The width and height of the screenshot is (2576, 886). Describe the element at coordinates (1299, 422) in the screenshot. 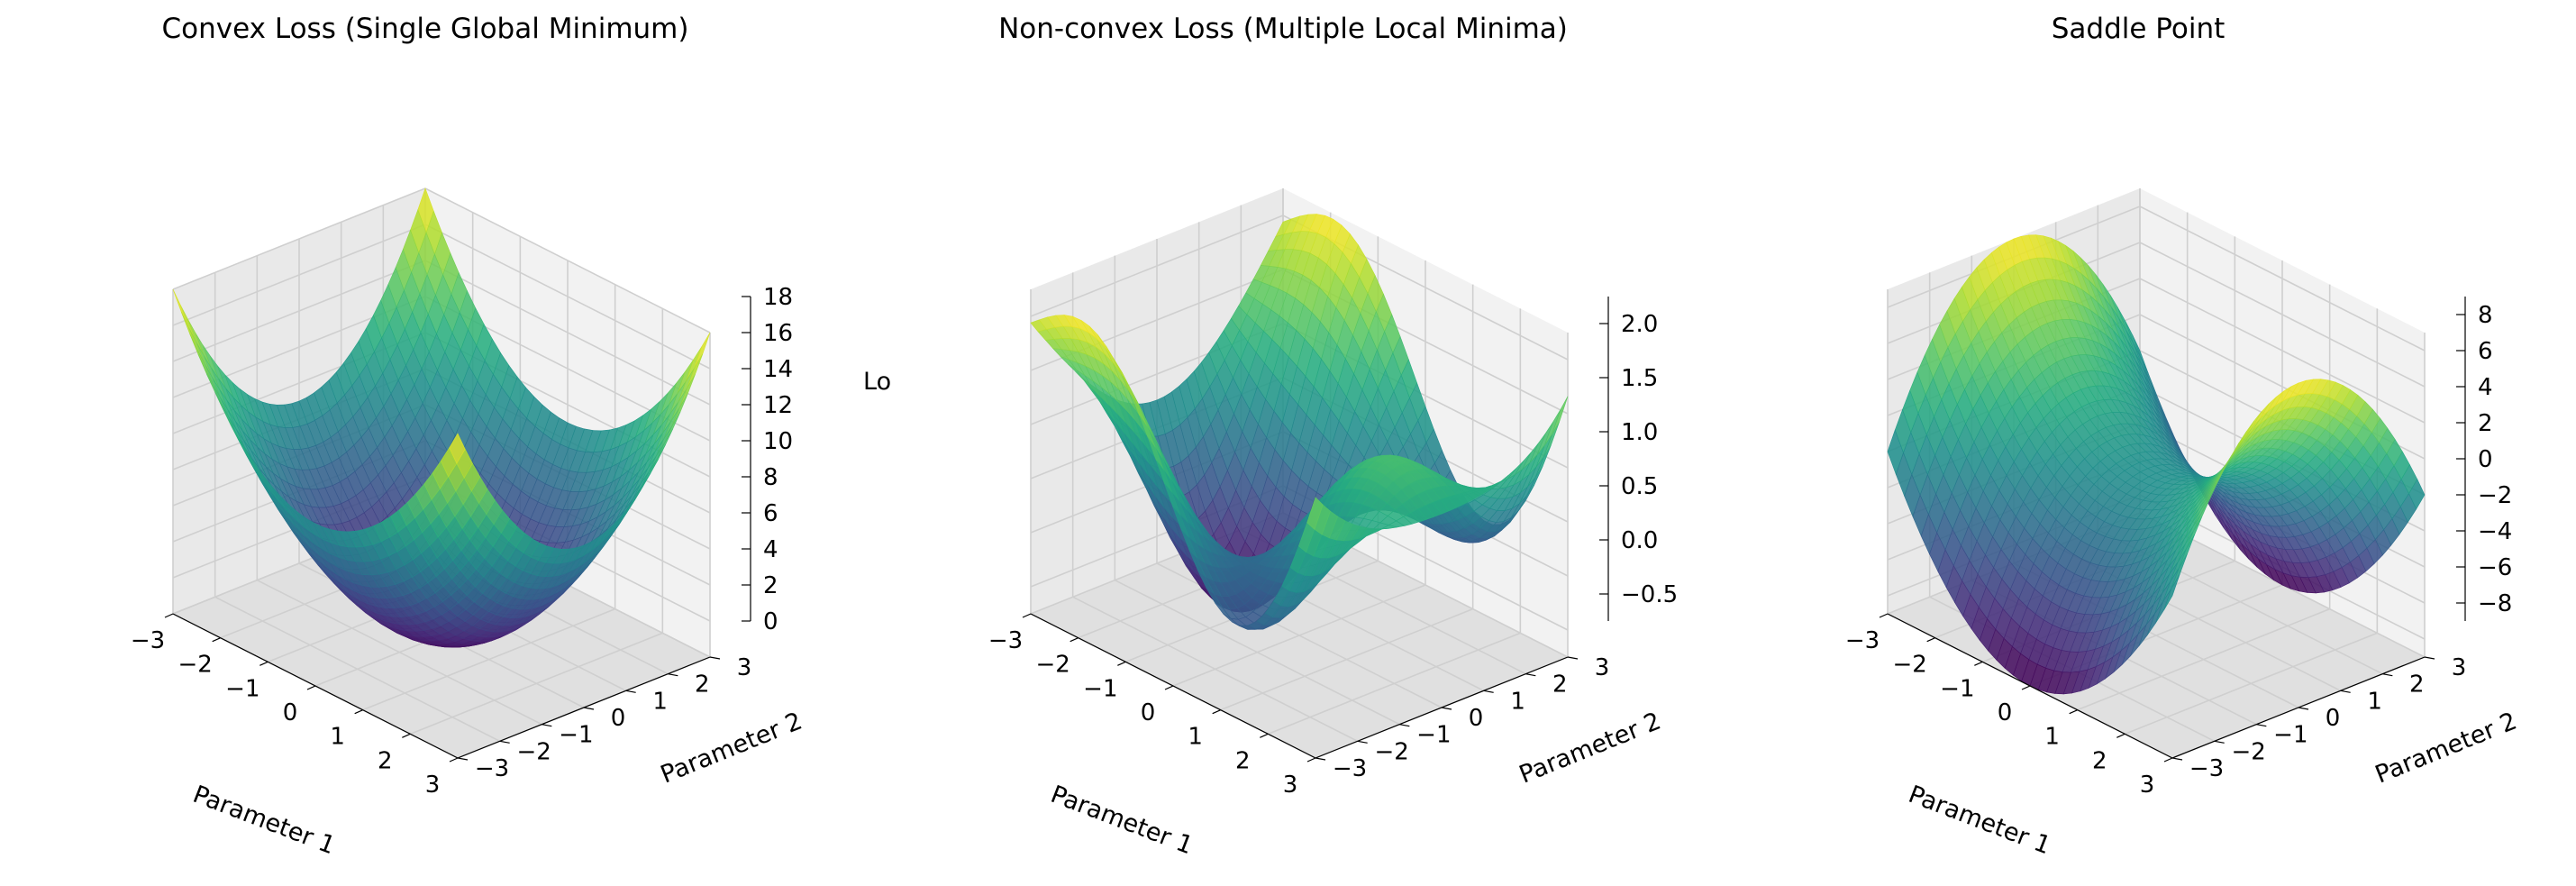

I see `loss-surface` at that location.